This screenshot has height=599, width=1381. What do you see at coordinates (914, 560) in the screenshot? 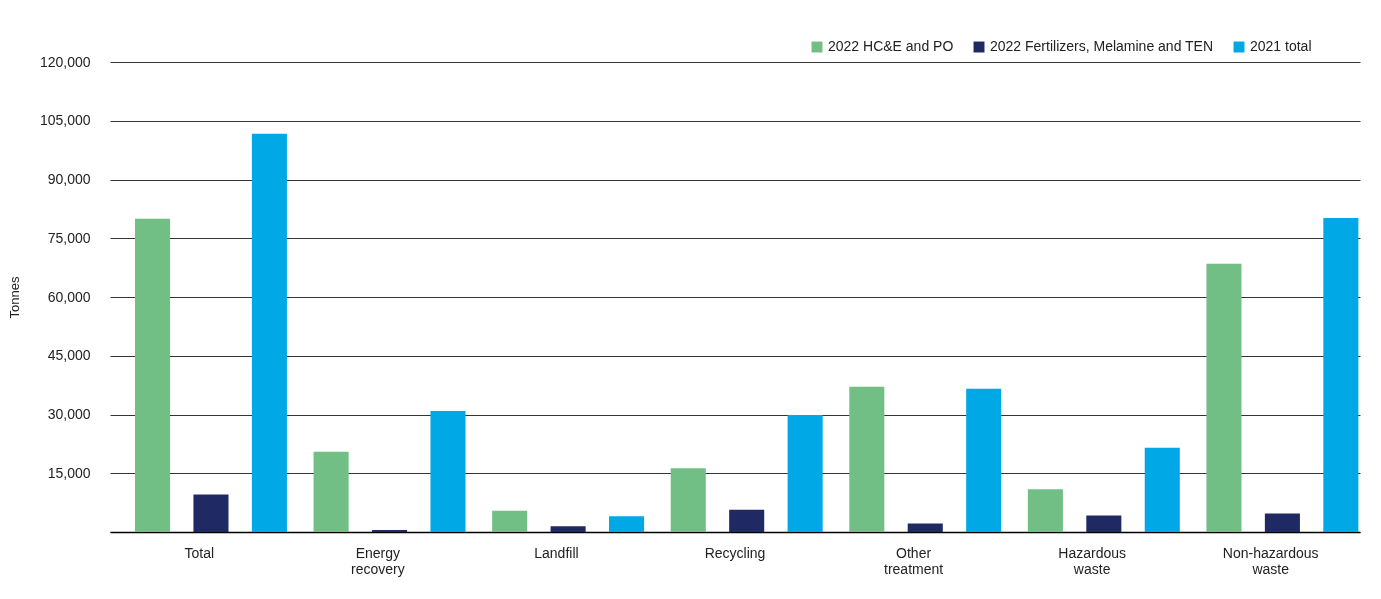
I see `x-tick-label: Other treatment` at bounding box center [914, 560].